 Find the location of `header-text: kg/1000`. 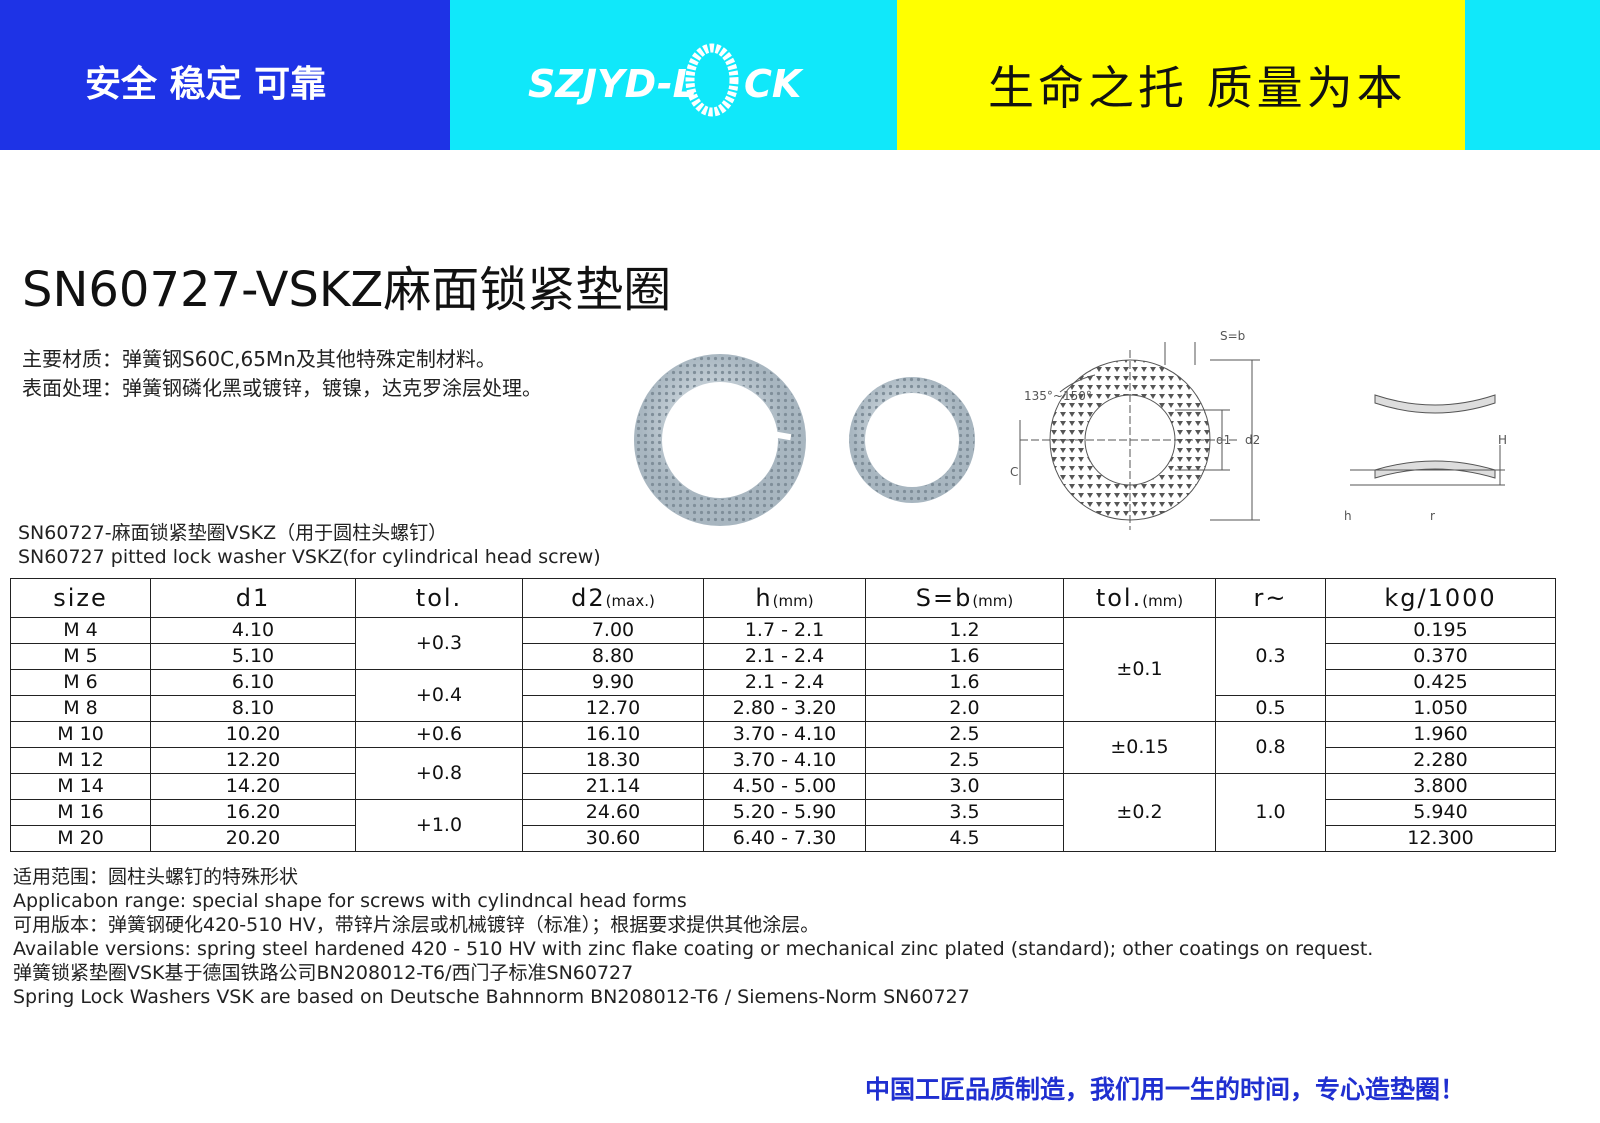

header-text: kg/1000 is located at coordinates (1440, 598).